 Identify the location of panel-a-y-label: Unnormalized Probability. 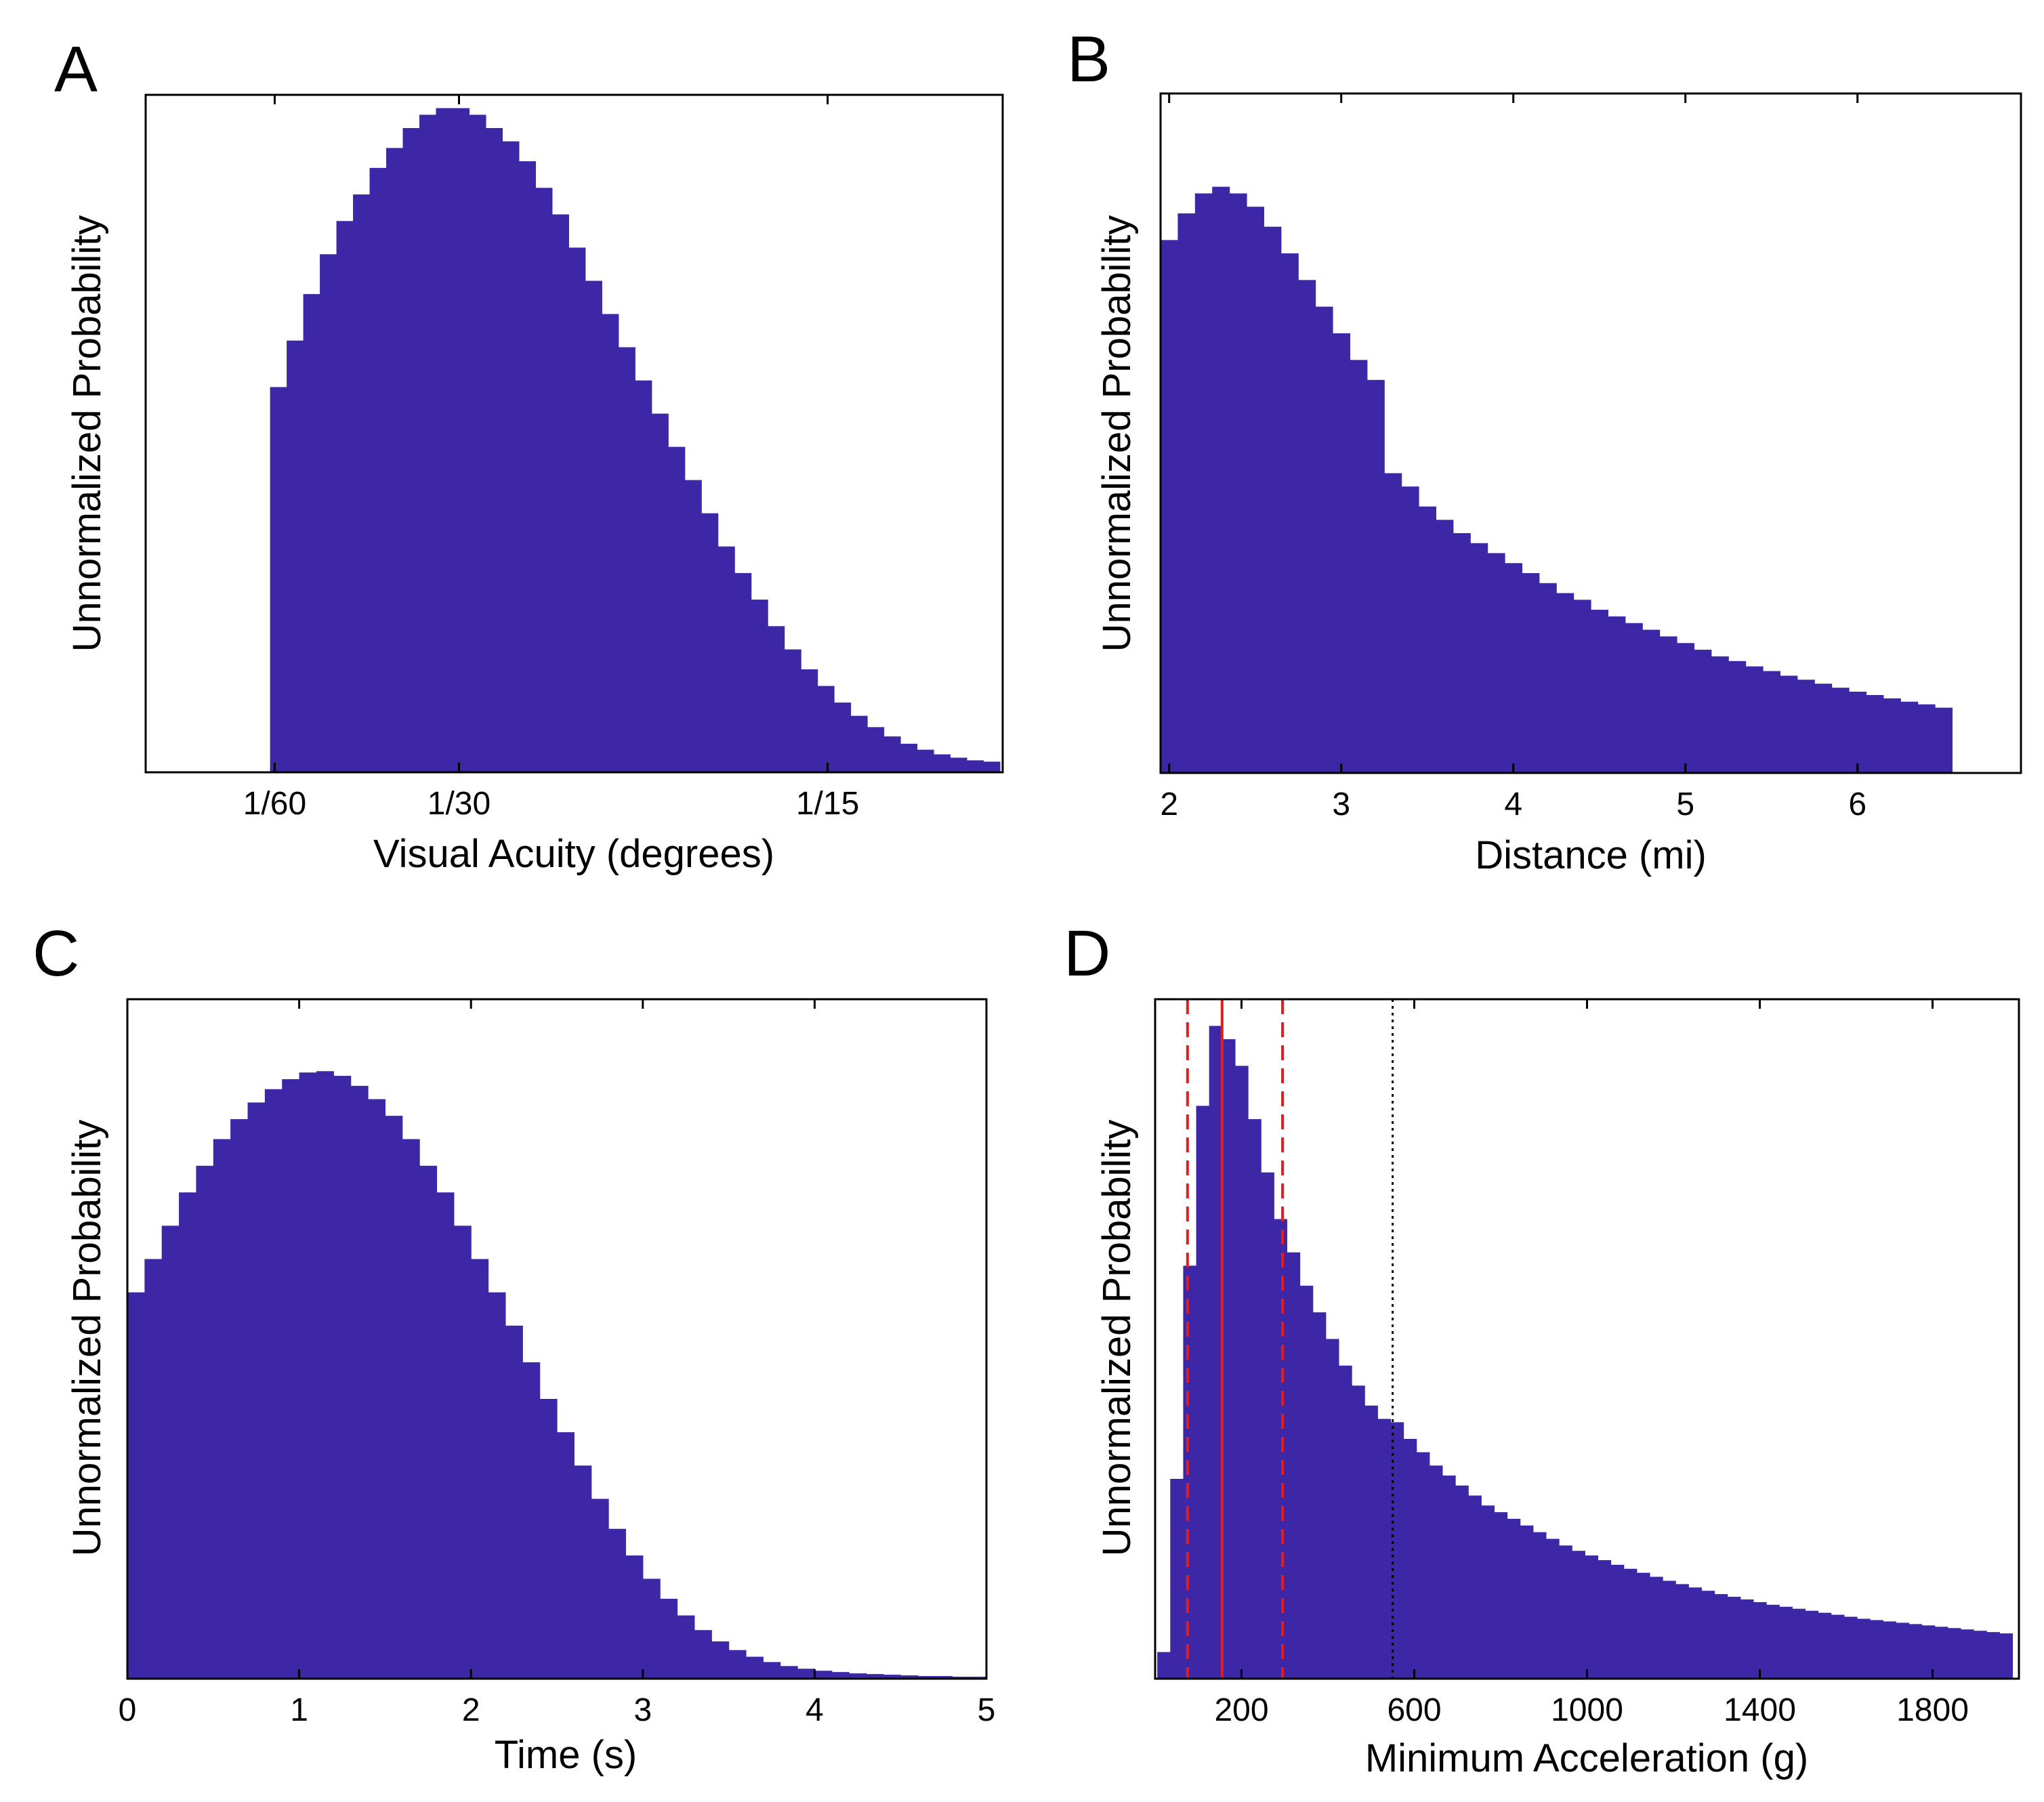
(87, 433).